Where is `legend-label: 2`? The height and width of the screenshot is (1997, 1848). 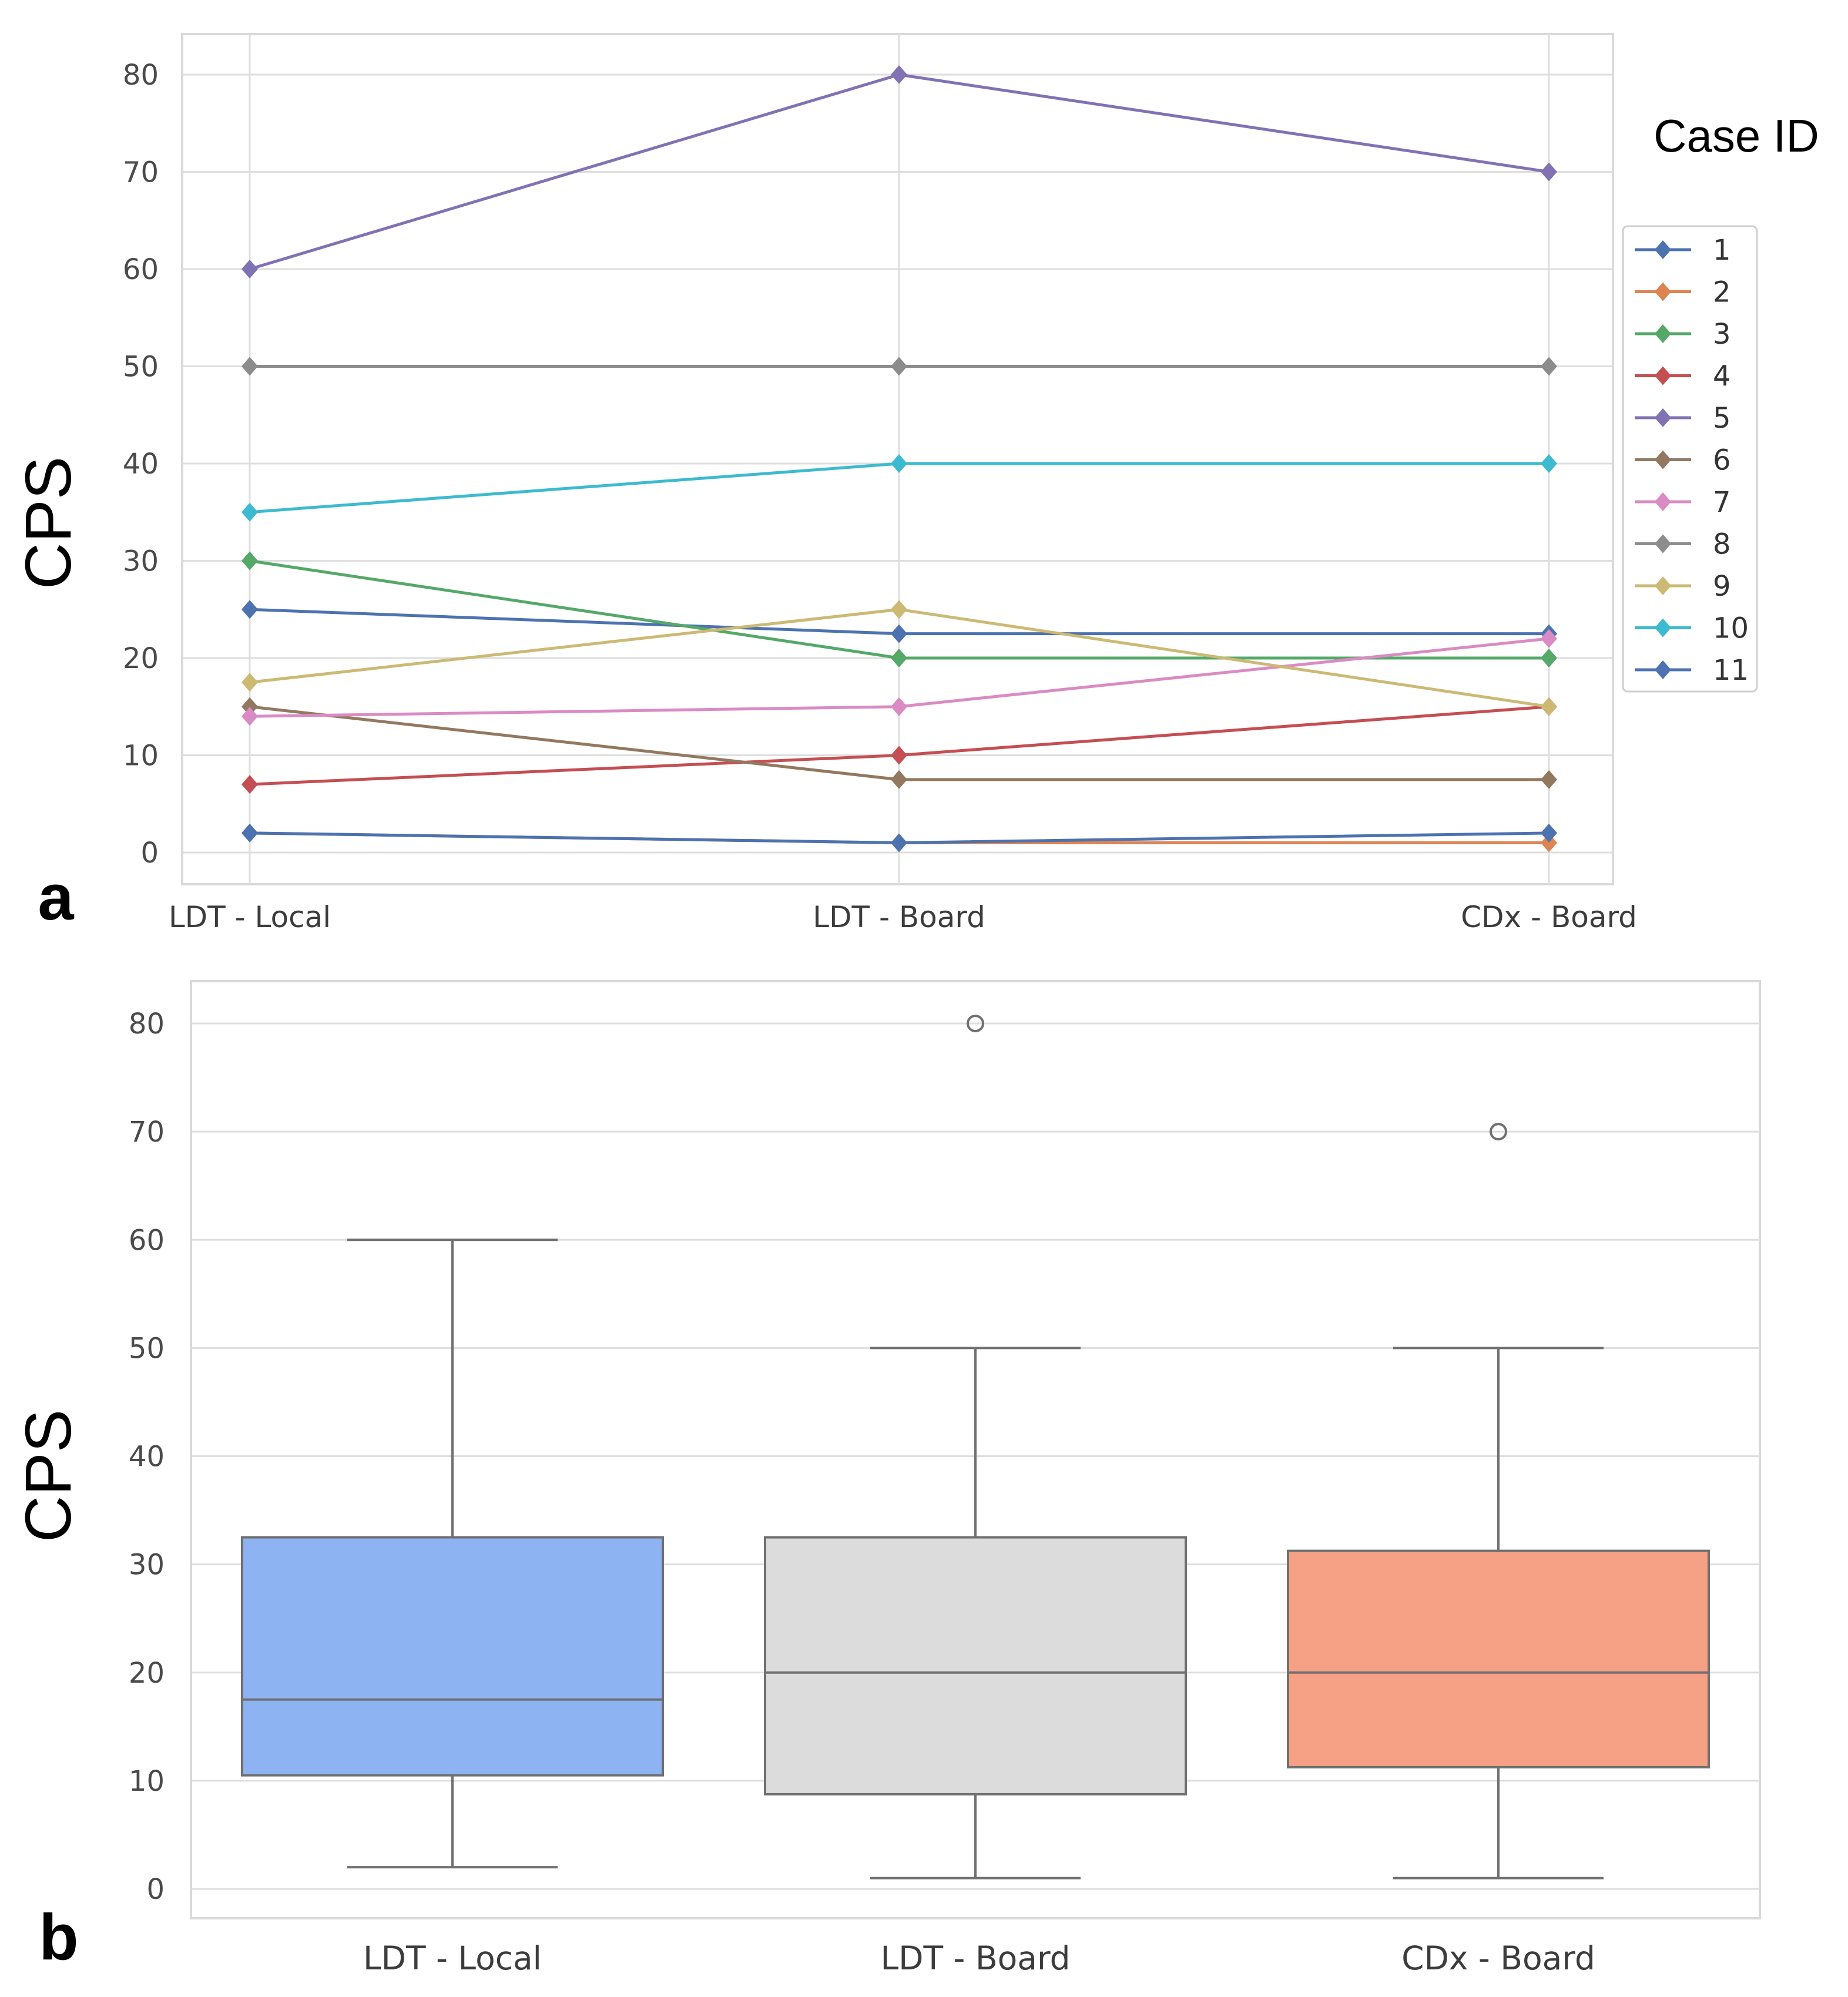
legend-label: 2 is located at coordinates (1722, 292).